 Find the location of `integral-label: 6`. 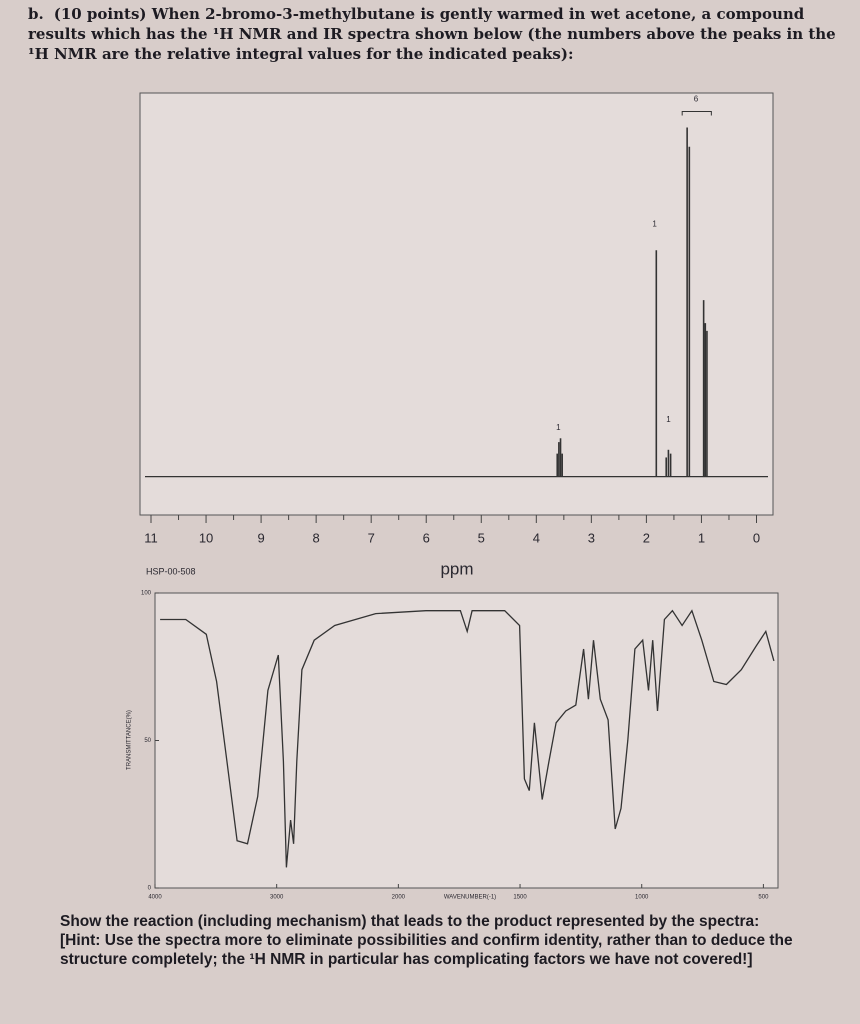

integral-label: 6 is located at coordinates (696, 99).